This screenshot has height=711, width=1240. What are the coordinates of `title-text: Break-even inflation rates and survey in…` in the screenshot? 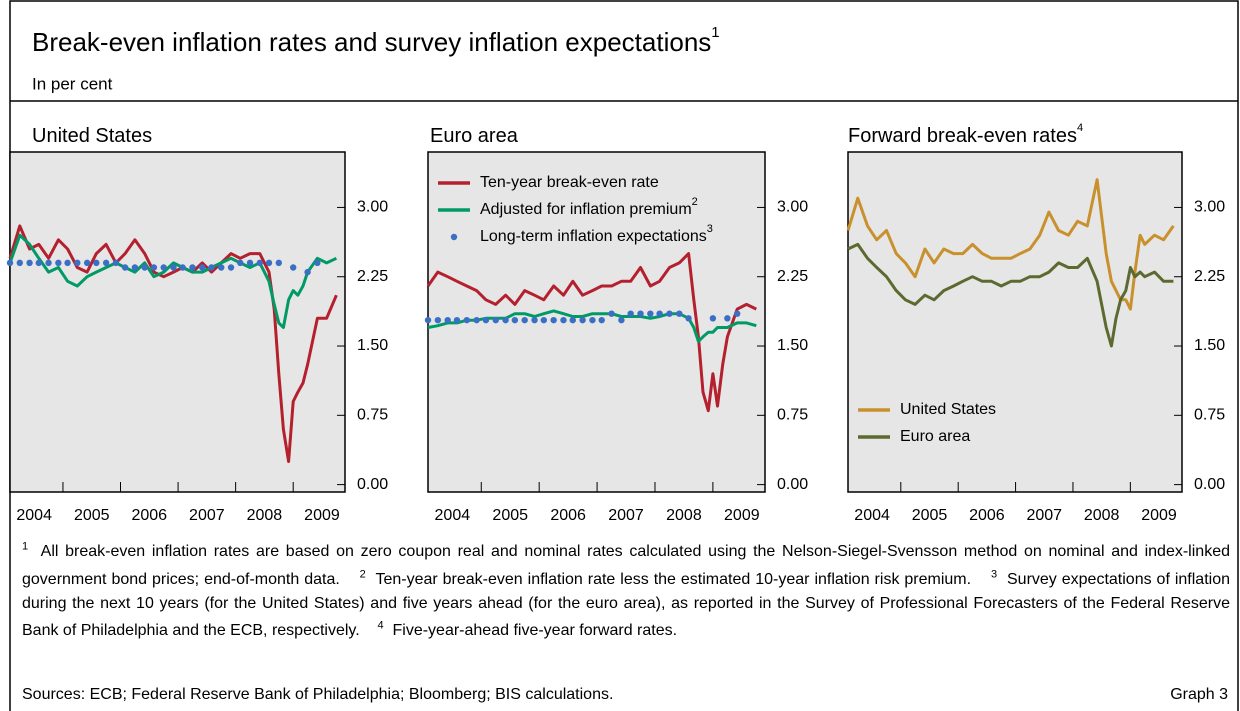 It's located at (371, 42).